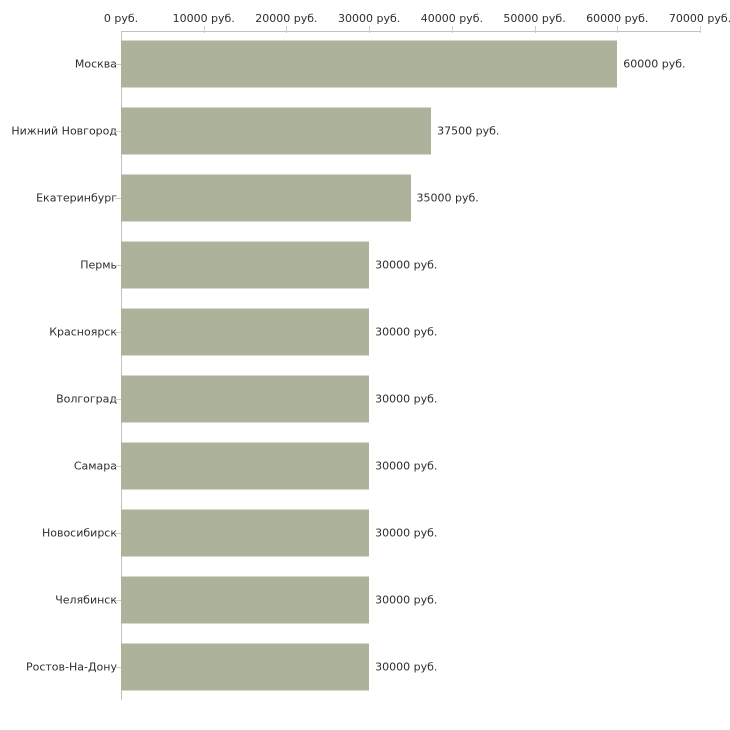 This screenshot has width=730, height=730. Describe the element at coordinates (699, 18) in the screenshot. I see `x-axis-tick-label: 70000 руб.` at that location.